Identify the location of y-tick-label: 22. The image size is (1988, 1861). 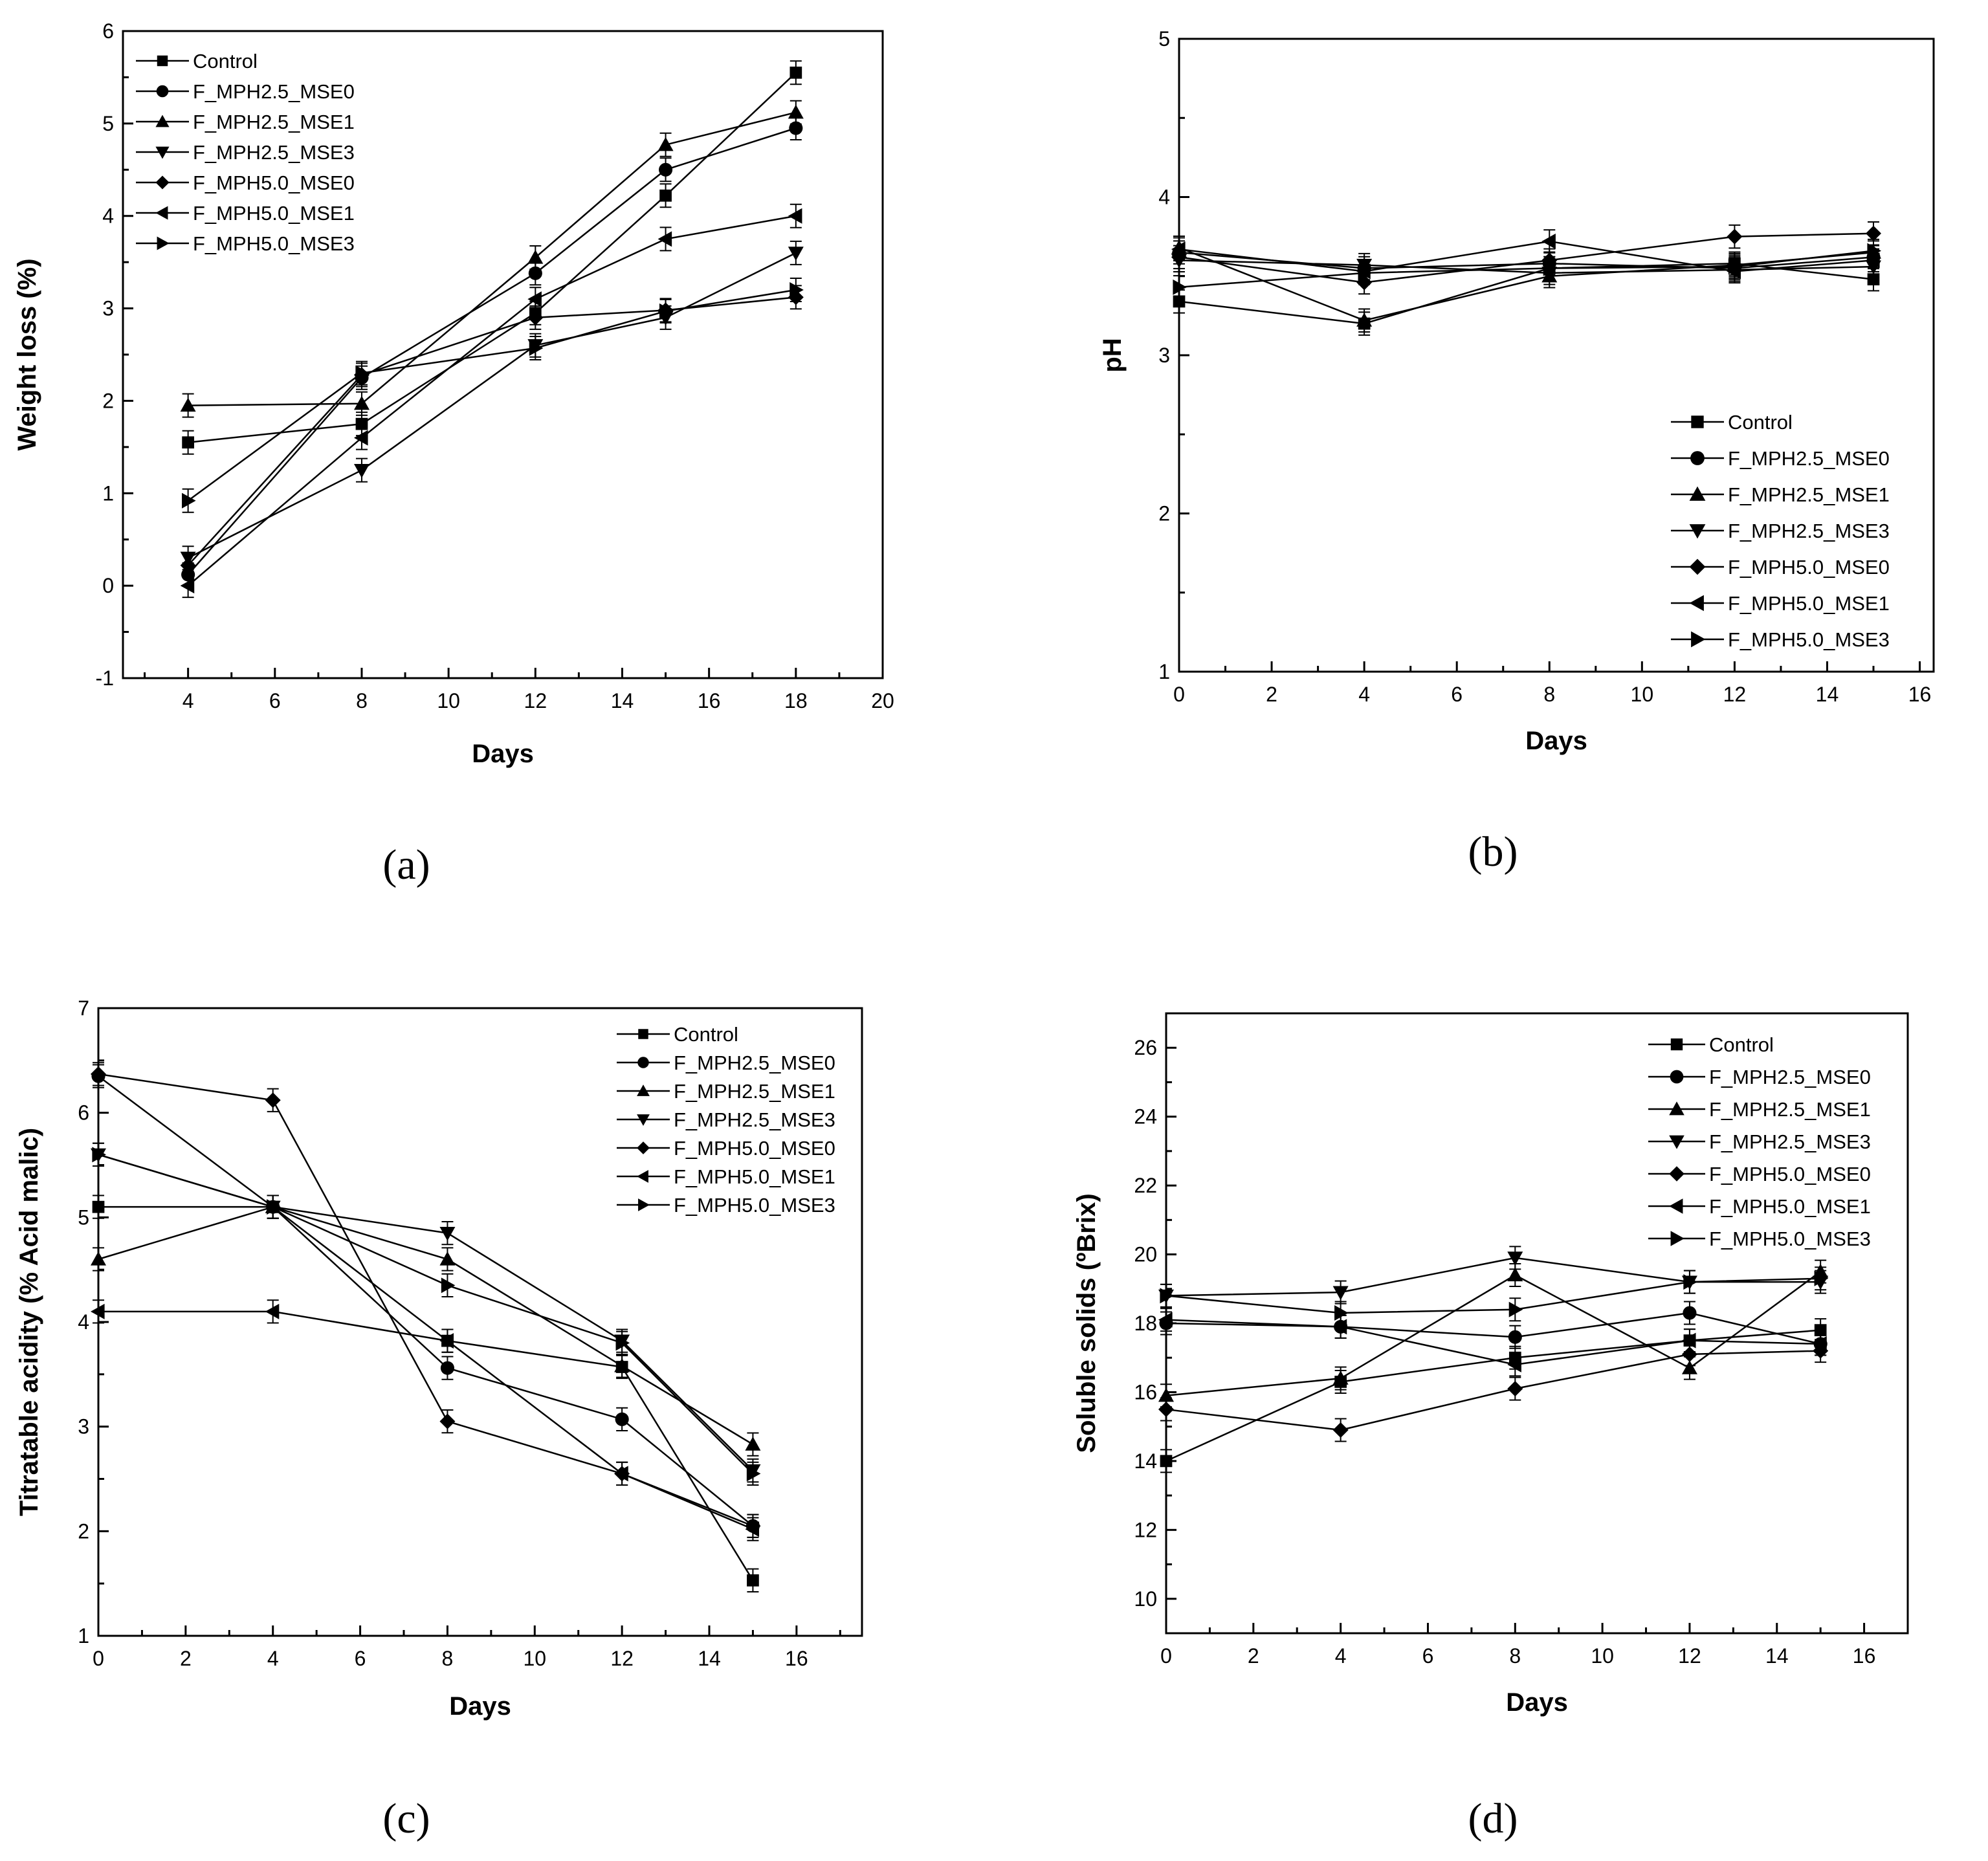
(1145, 1185).